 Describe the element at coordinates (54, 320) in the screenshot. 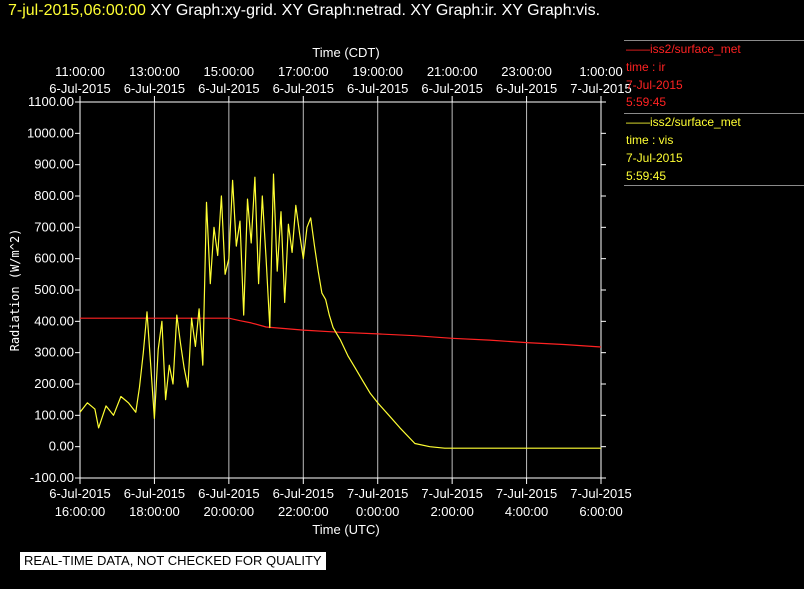

I see `y-tick-label: 400.00` at that location.